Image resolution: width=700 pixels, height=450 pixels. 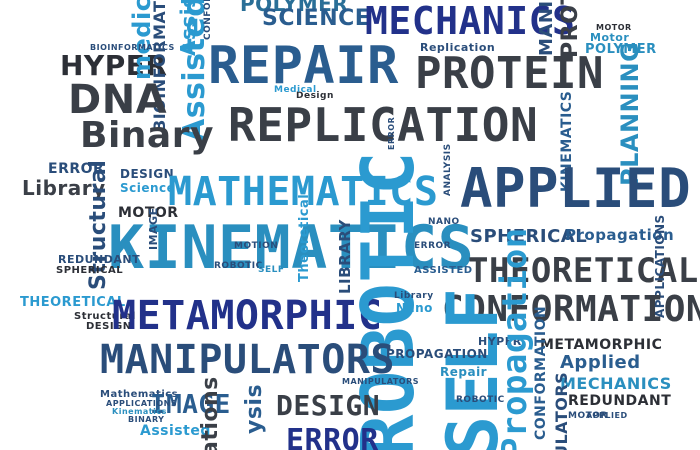 I want to click on word-spherical-left: SPHERICAL, so click(x=90, y=270).